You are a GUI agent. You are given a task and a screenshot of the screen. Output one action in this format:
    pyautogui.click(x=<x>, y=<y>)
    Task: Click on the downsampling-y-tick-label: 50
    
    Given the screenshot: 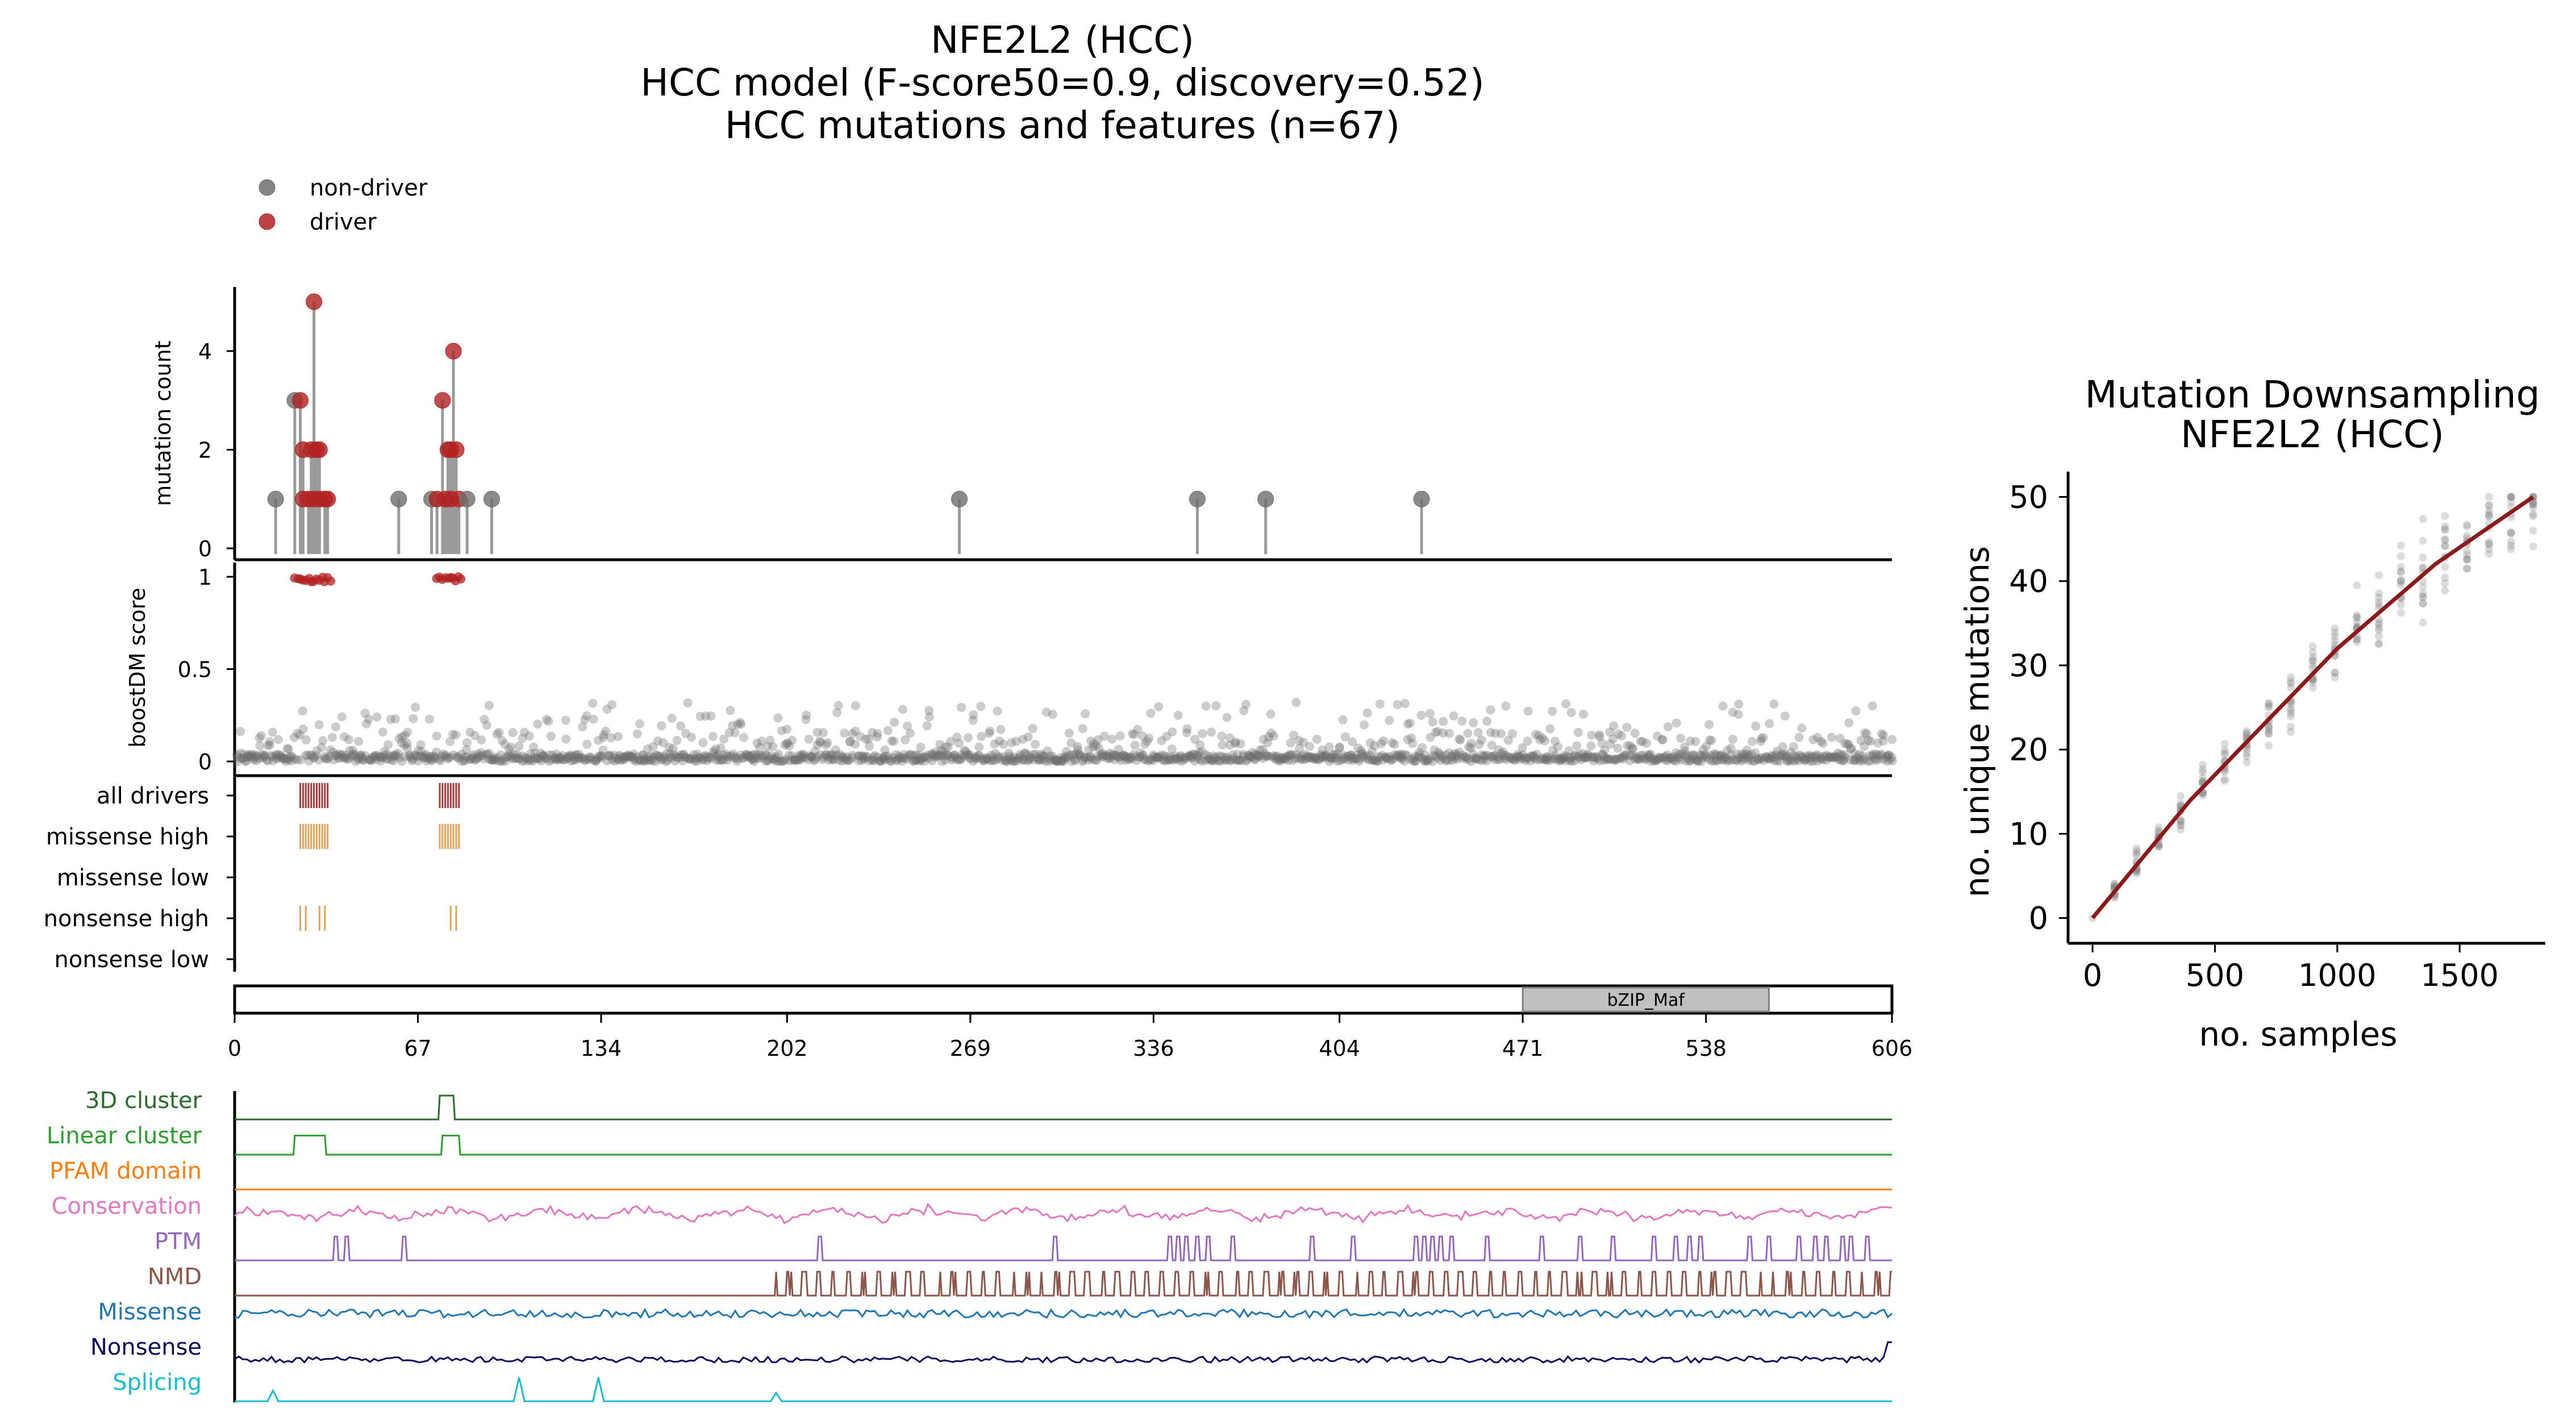 What is the action you would take?
    pyautogui.click(x=2029, y=497)
    